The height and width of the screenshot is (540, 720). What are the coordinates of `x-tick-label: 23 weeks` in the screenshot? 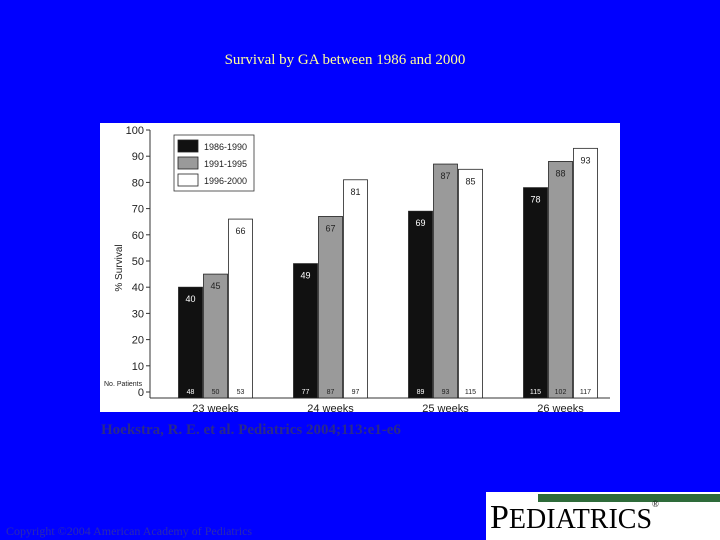 It's located at (215, 407).